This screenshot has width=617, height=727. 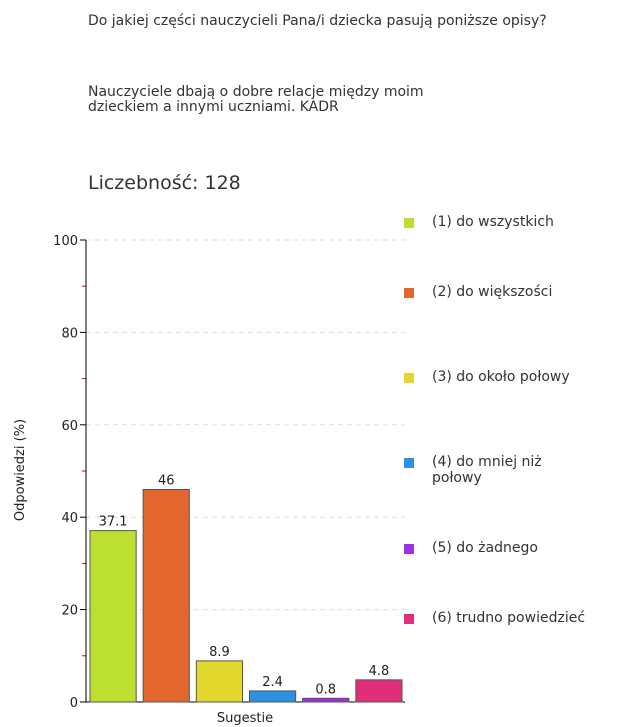 I want to click on y-tick-label: 100, so click(x=65, y=241).